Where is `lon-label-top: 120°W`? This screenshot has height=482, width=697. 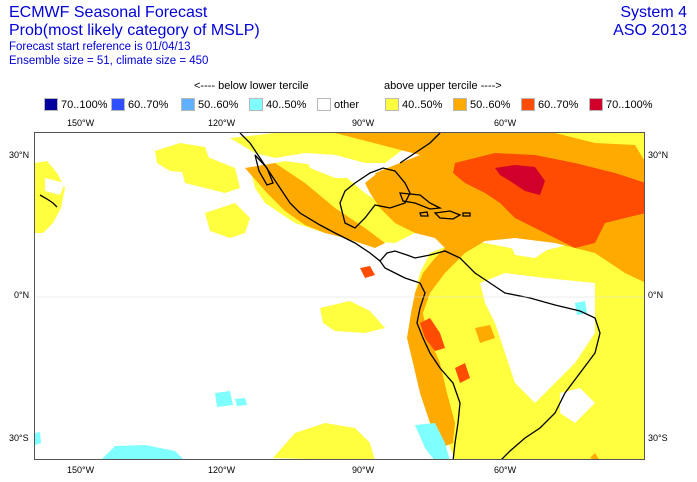
lon-label-top: 120°W is located at coordinates (222, 123).